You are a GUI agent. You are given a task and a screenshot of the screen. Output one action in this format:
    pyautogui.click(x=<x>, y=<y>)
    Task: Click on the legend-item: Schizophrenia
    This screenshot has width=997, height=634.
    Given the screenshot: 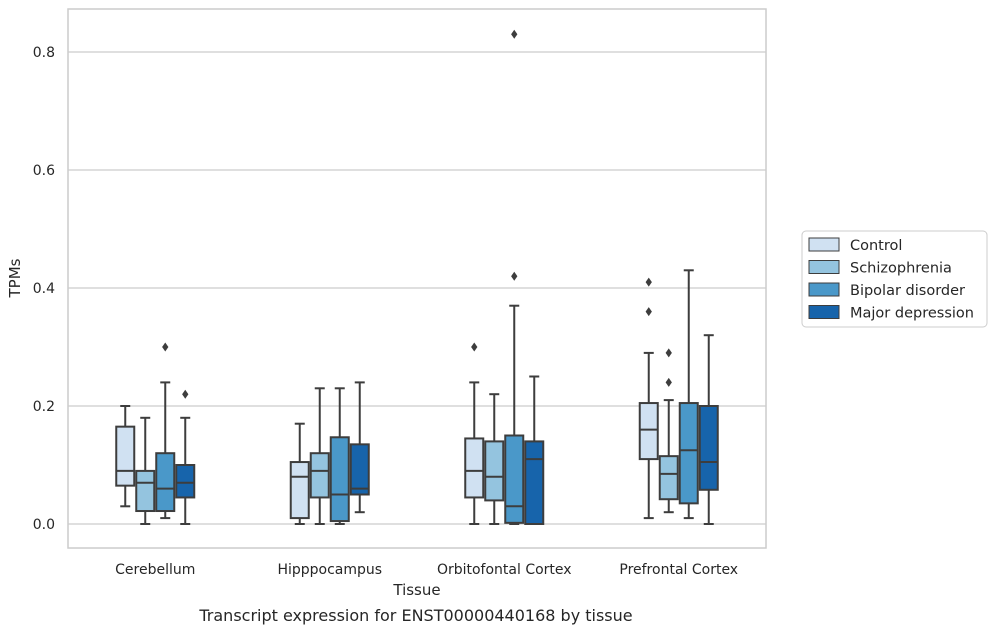 What is the action you would take?
    pyautogui.click(x=880, y=268)
    